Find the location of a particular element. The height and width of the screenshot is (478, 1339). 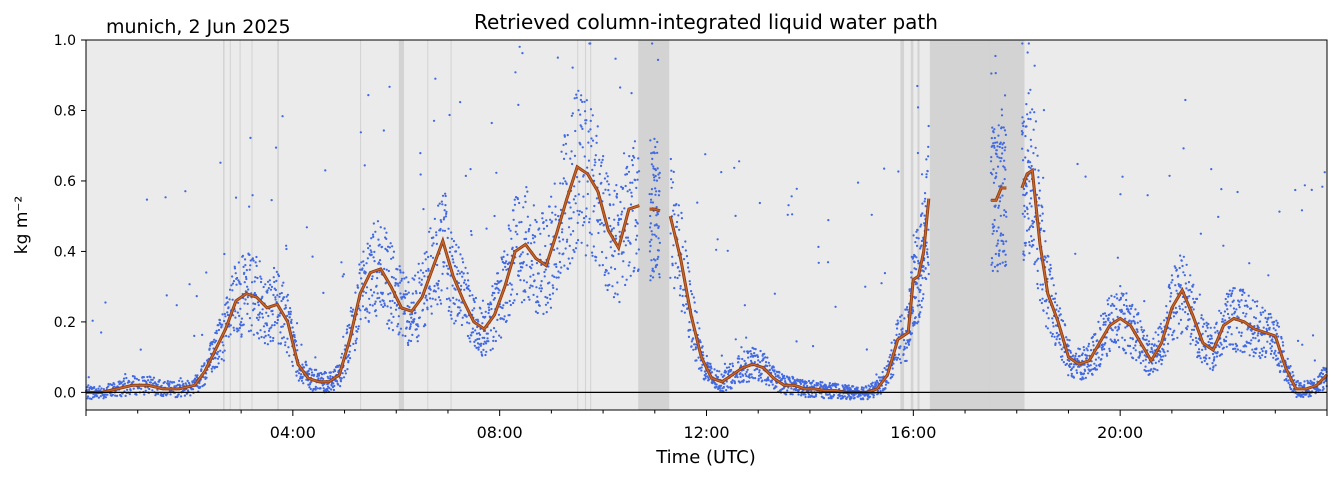

y-tick-label: 0.0 is located at coordinates (65, 393).